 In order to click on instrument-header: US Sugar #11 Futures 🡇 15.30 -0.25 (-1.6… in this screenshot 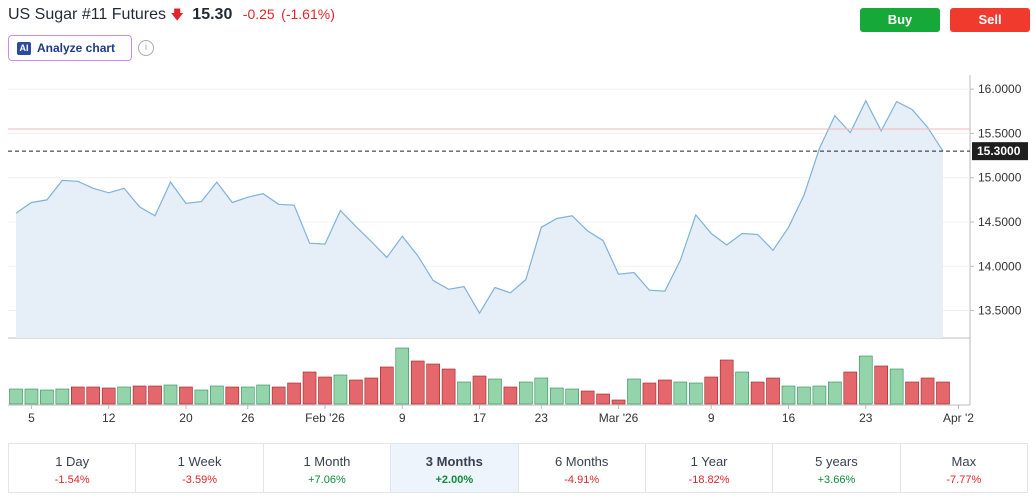, I will do `click(171, 17)`.